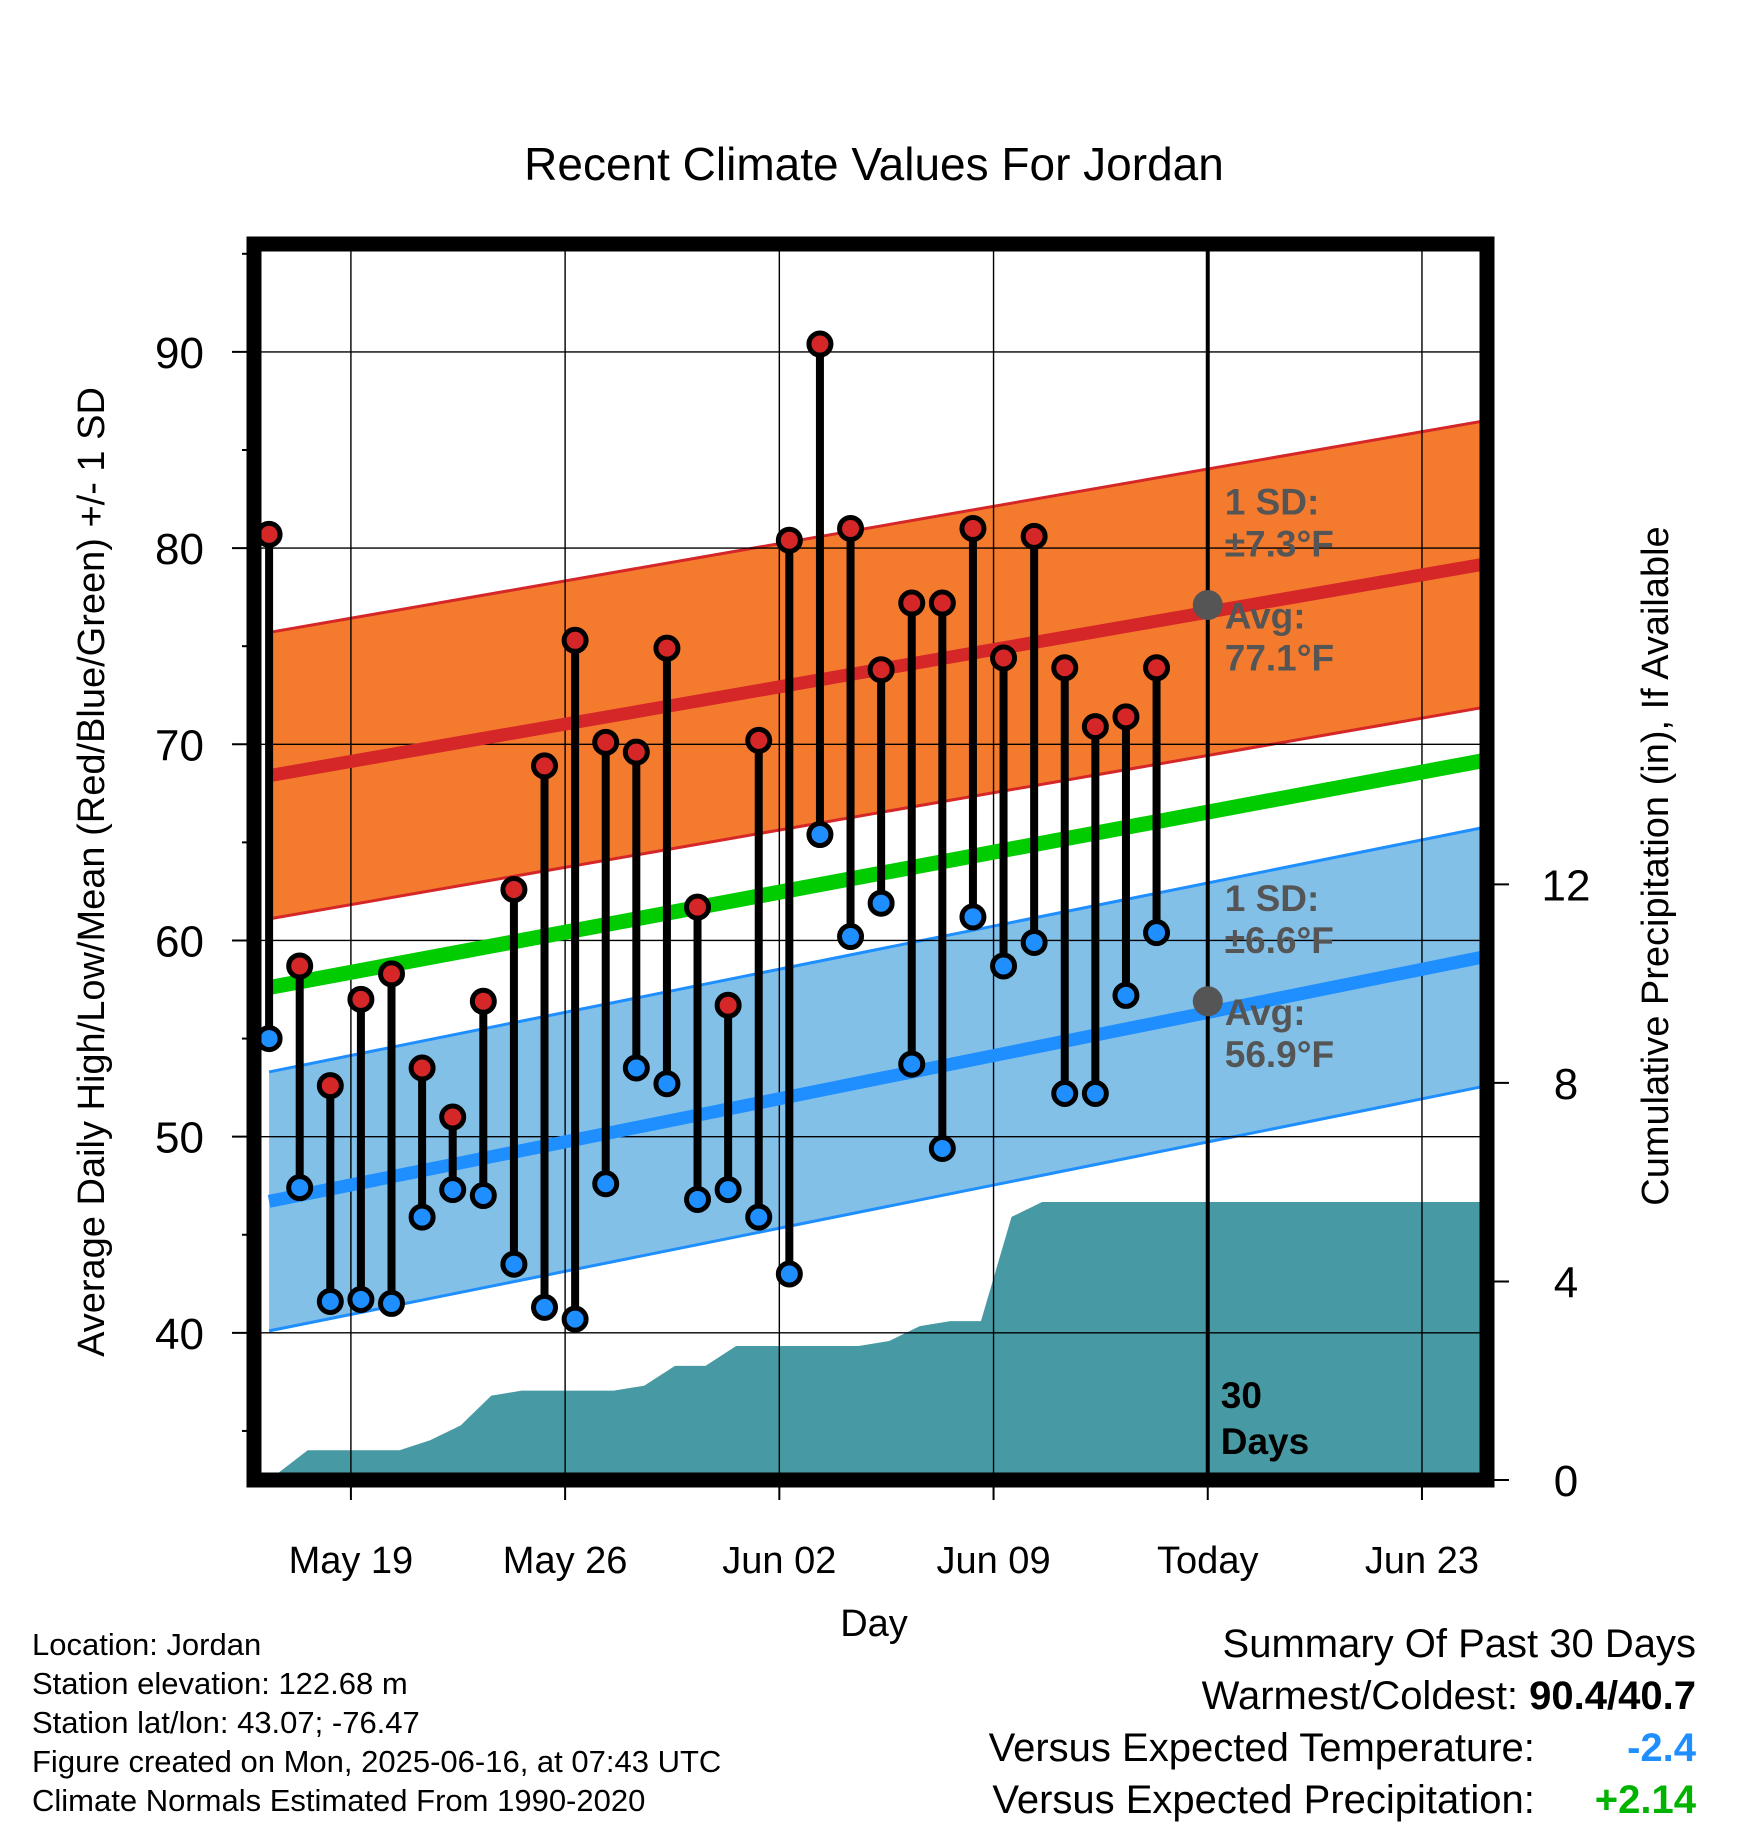 The height and width of the screenshot is (1828, 1748). Describe the element at coordinates (179, 1334) in the screenshot. I see `y-left-tick-label: 40` at that location.